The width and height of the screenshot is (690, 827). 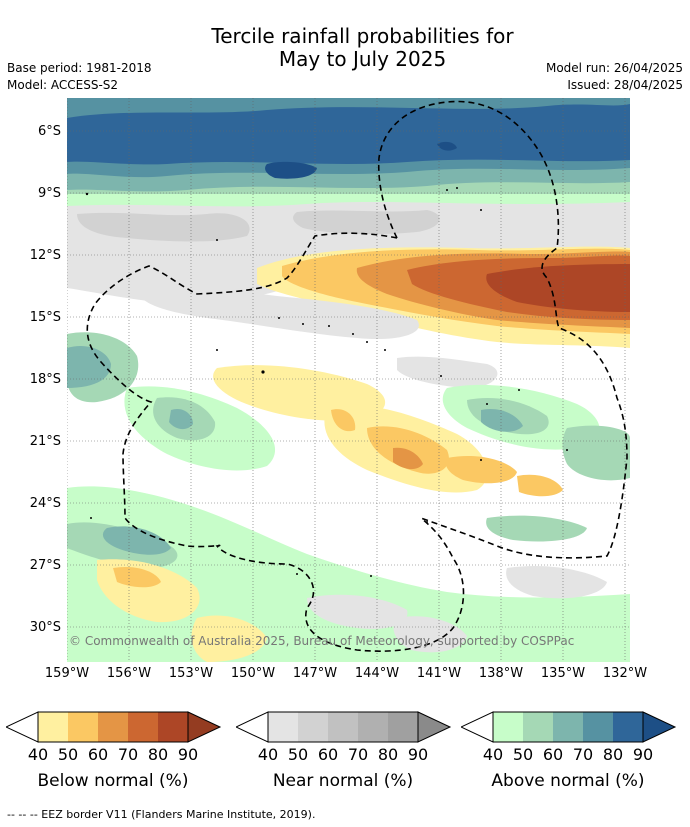 I want to click on lat-label: 15°S, so click(x=45, y=317).